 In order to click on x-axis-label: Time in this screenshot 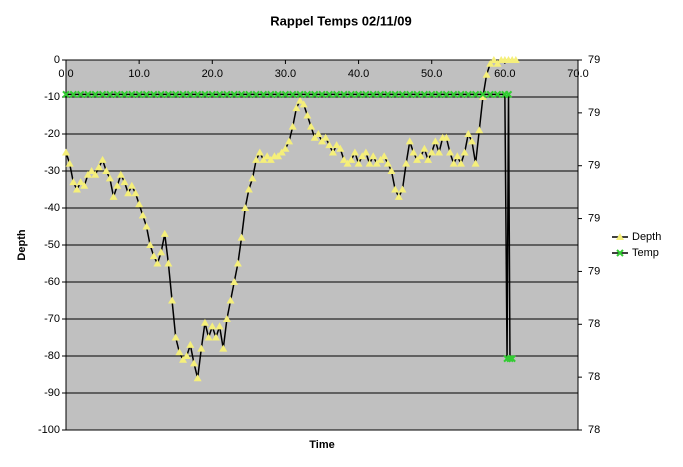, I will do `click(321, 445)`.